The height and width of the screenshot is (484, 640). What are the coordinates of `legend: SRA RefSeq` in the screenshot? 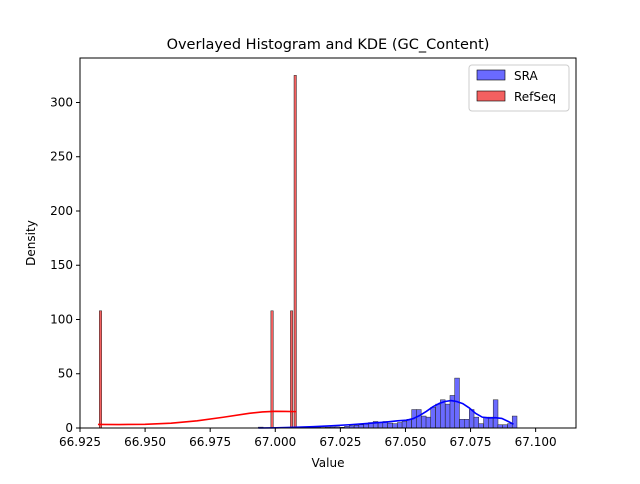 It's located at (519, 88).